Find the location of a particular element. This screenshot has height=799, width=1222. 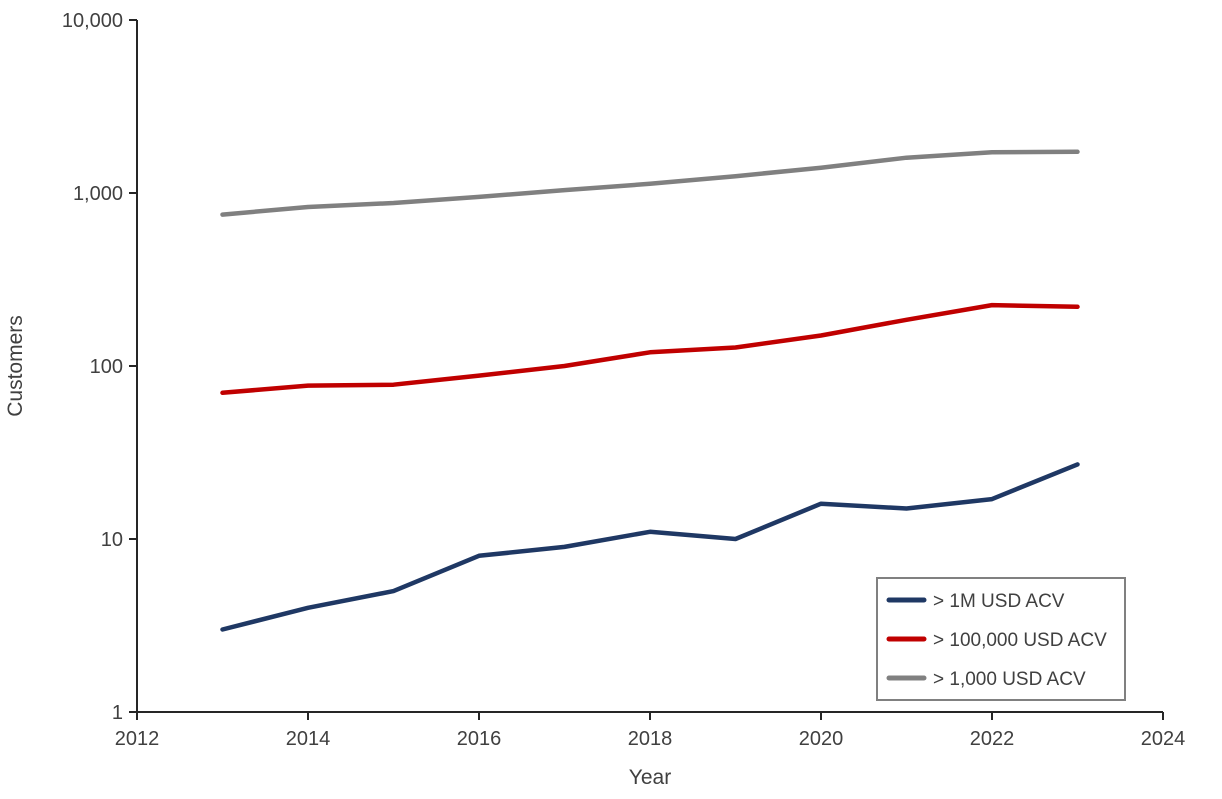

x-axis-title: Year is located at coordinates (650, 777).